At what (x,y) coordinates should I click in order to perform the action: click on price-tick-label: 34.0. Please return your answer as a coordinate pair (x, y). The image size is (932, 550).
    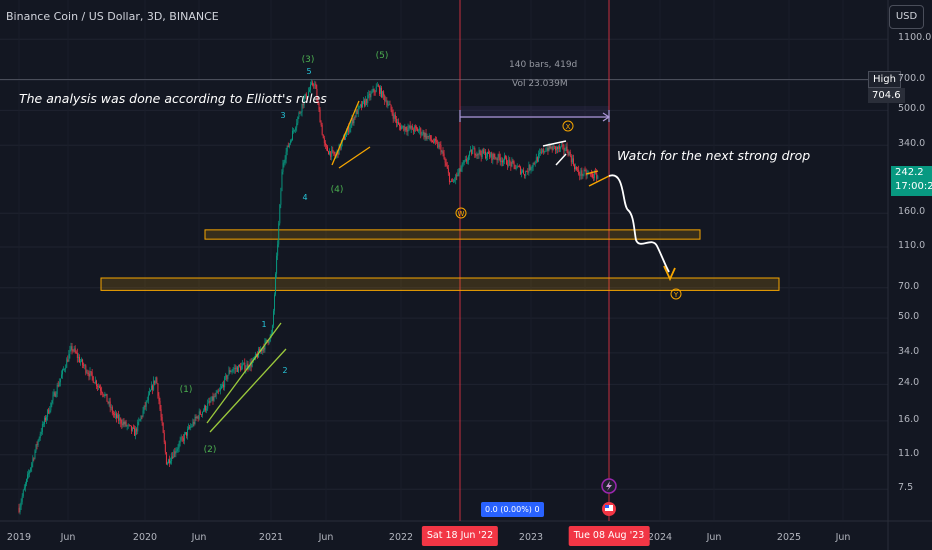
    Looking at the image, I should click on (909, 351).